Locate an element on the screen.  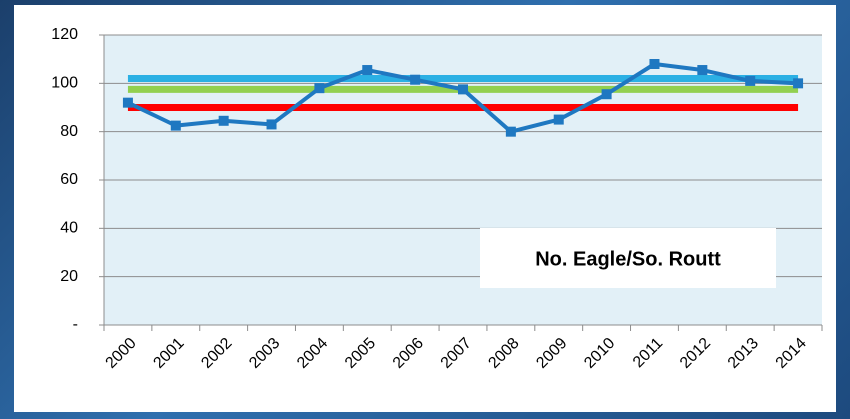
y-tick-label: 100 is located at coordinates (64, 83).